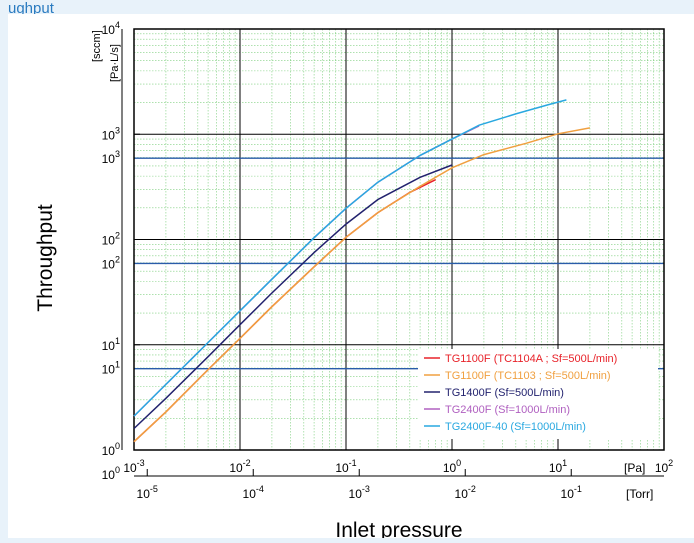 The image size is (694, 543). Describe the element at coordinates (639, 494) in the screenshot. I see `x2-unit-label: [Torr]` at that location.